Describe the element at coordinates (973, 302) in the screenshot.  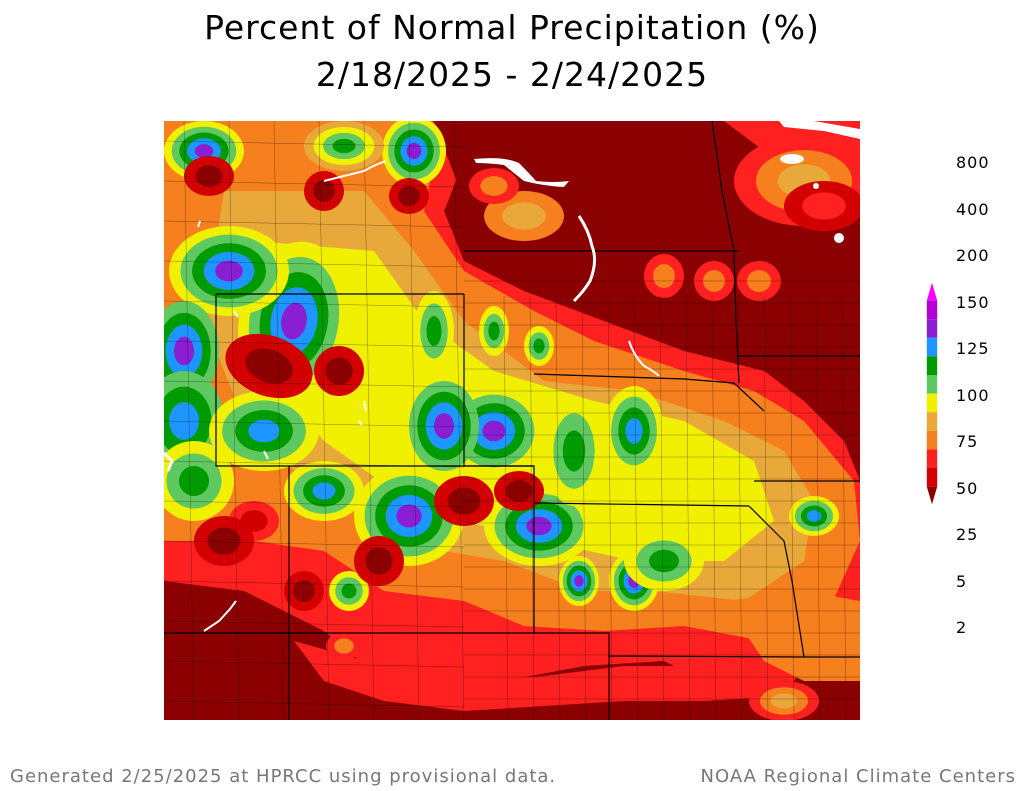
I see `legend-label: 150` at that location.